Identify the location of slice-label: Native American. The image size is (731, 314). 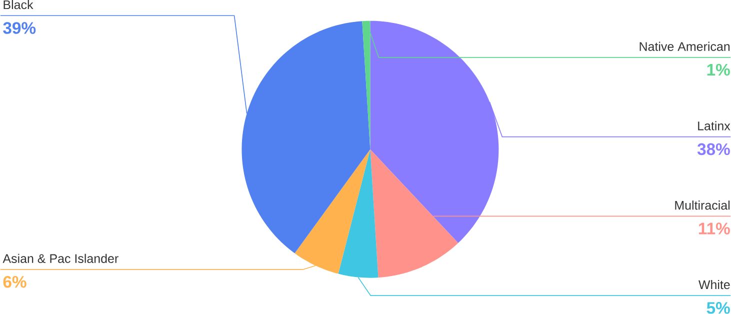
(685, 47).